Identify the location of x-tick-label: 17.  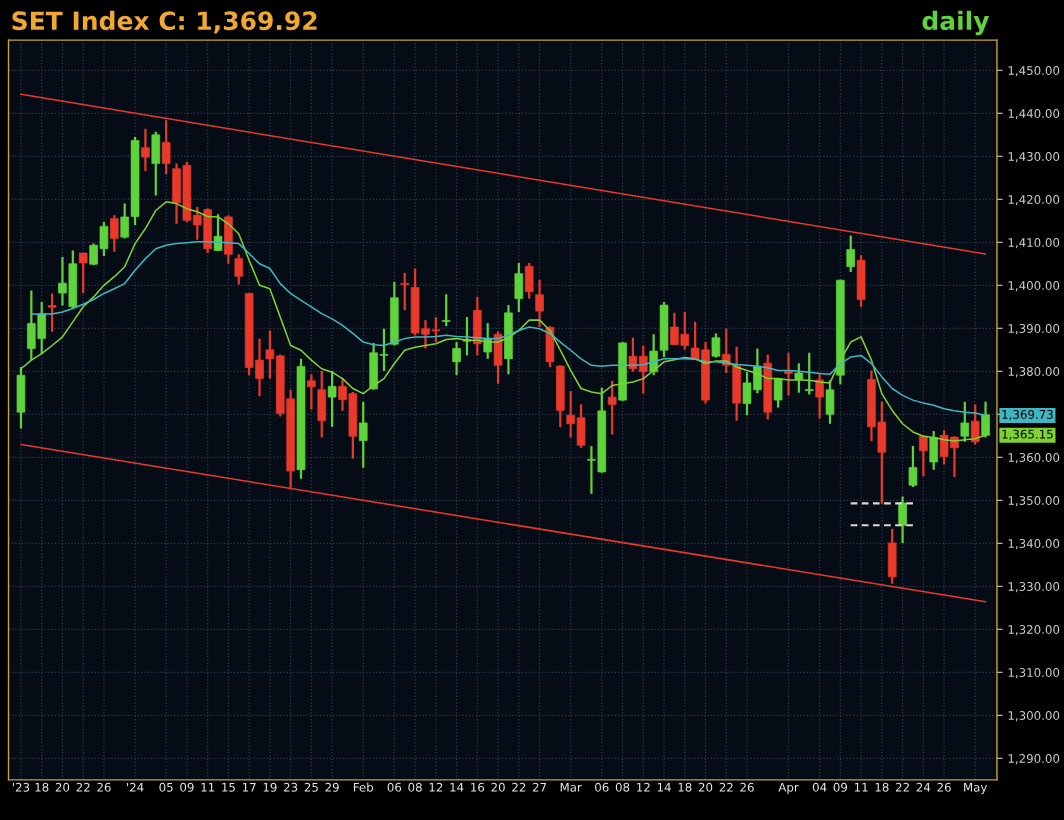
(249, 787).